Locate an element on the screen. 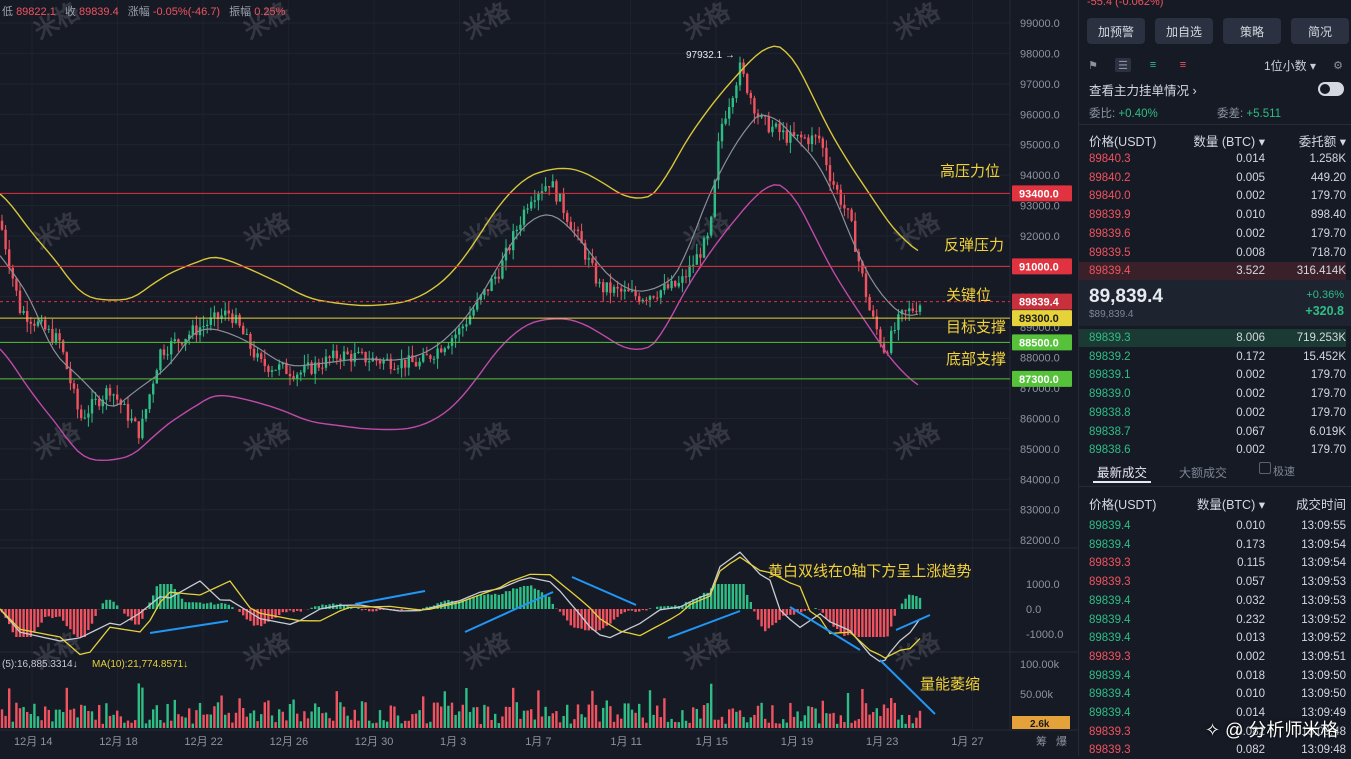  bids-only-icon: ≡ is located at coordinates (1153, 65).